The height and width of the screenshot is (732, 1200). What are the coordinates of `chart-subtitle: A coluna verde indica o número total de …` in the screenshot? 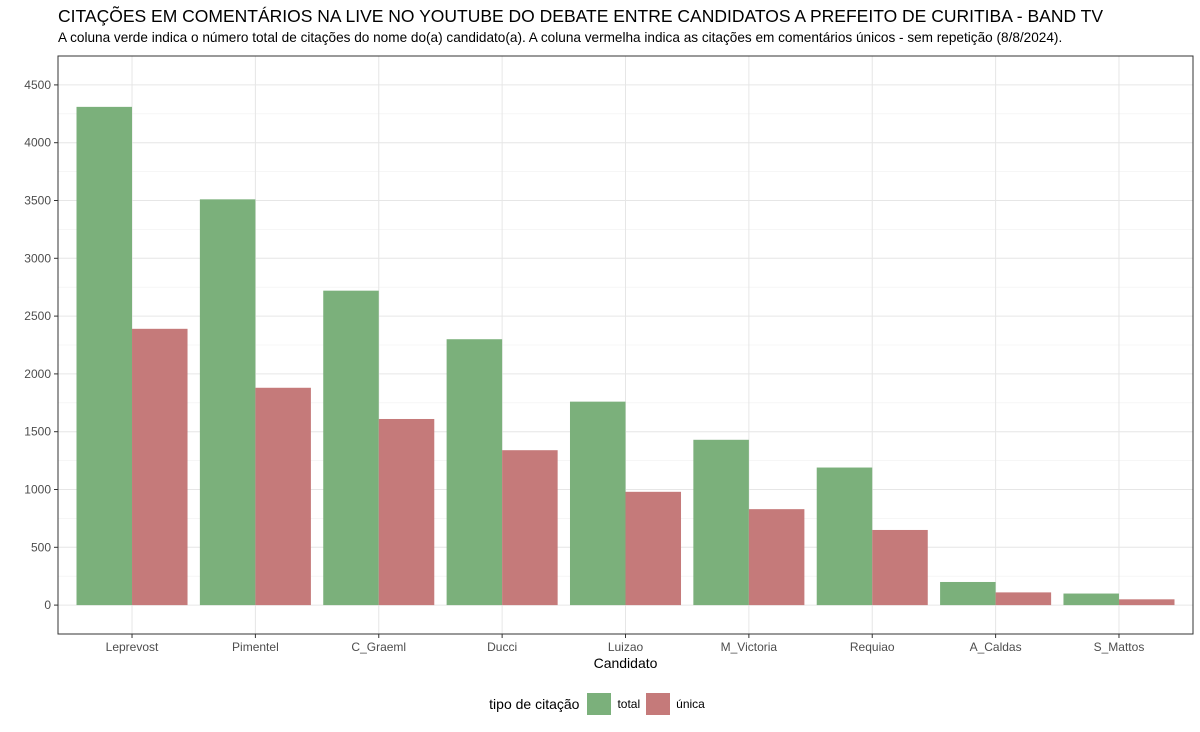 It's located at (560, 37).